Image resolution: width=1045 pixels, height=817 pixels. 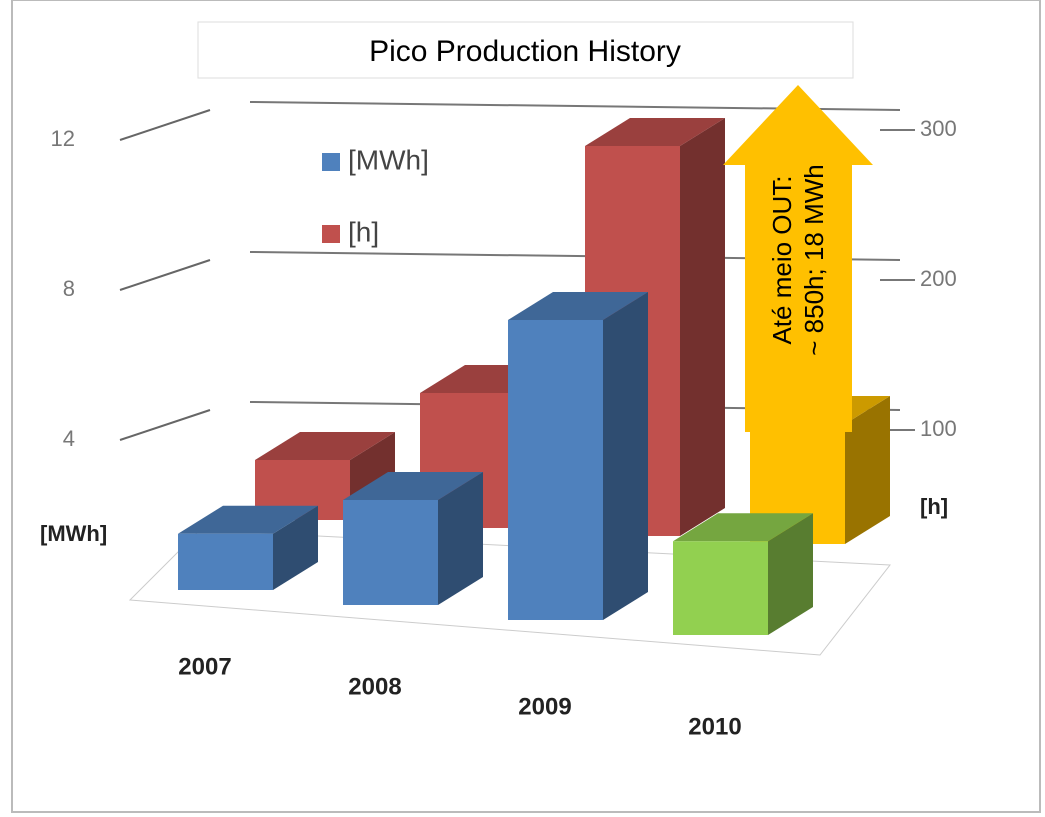 What do you see at coordinates (69, 438) in the screenshot?
I see `y-tick-label: 4` at bounding box center [69, 438].